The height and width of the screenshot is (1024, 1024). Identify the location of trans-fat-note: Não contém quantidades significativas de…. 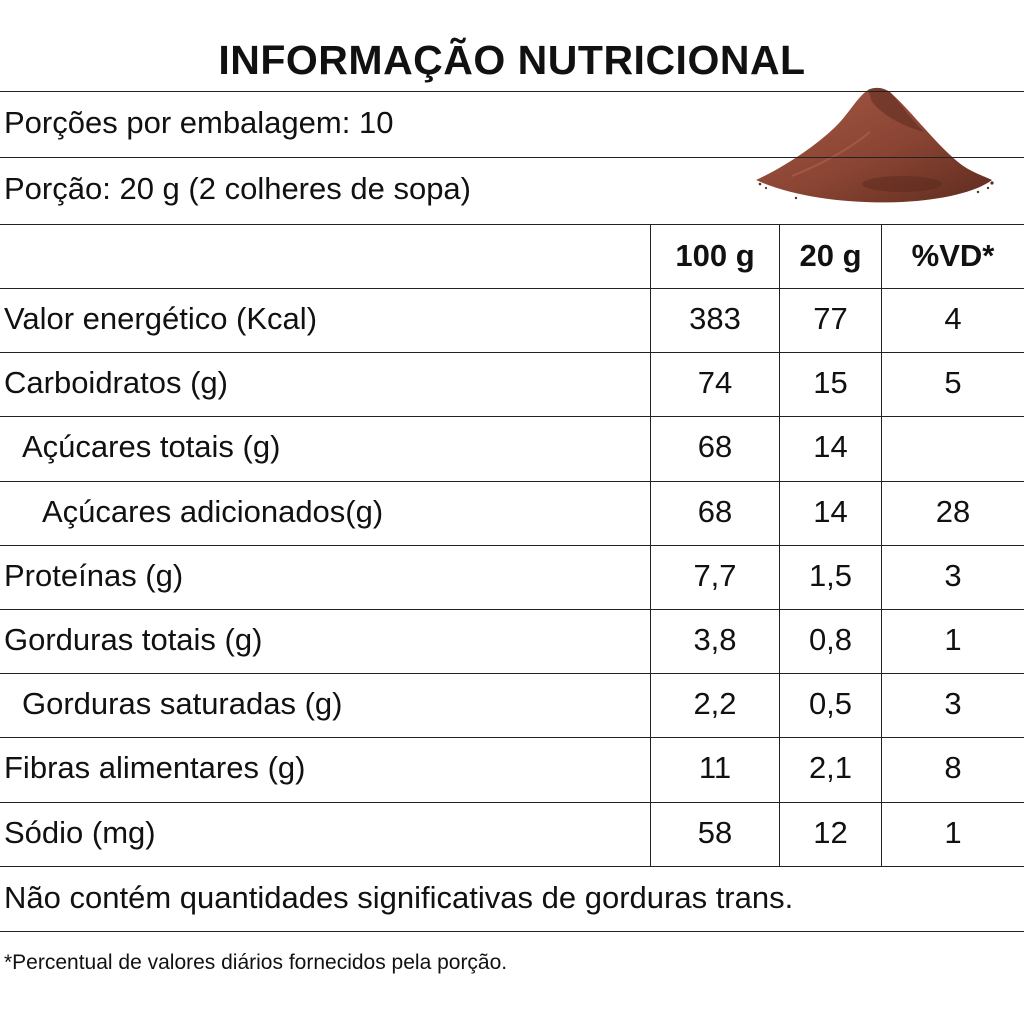
(399, 897).